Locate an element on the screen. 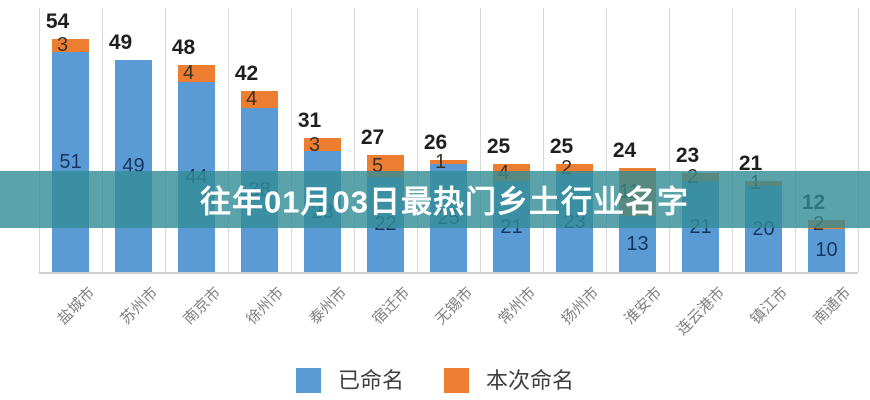 Image resolution: width=870 pixels, height=400 pixels. bar-total-label: 31 is located at coordinates (309, 121).